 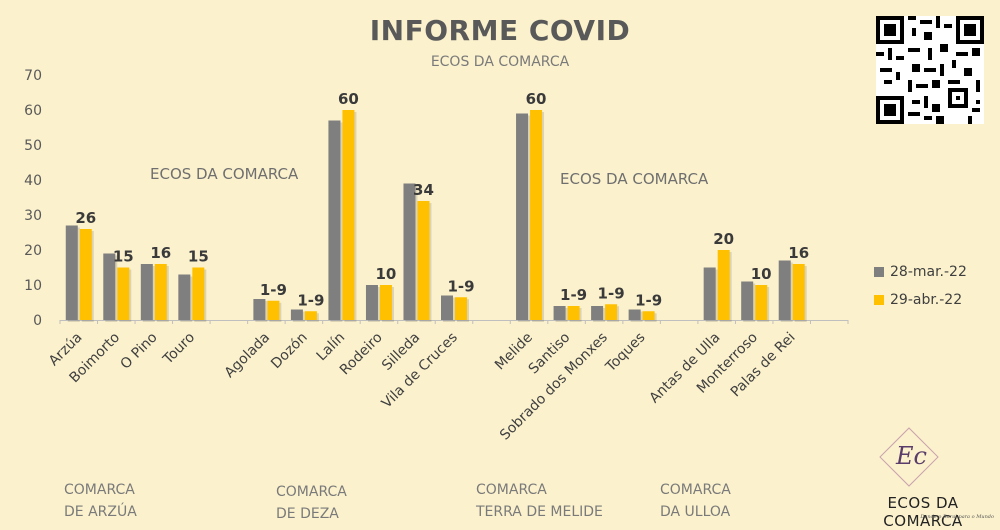 What do you see at coordinates (695, 501) in the screenshot?
I see `group-label-ulloa: COMARCA DA ULLOA` at bounding box center [695, 501].